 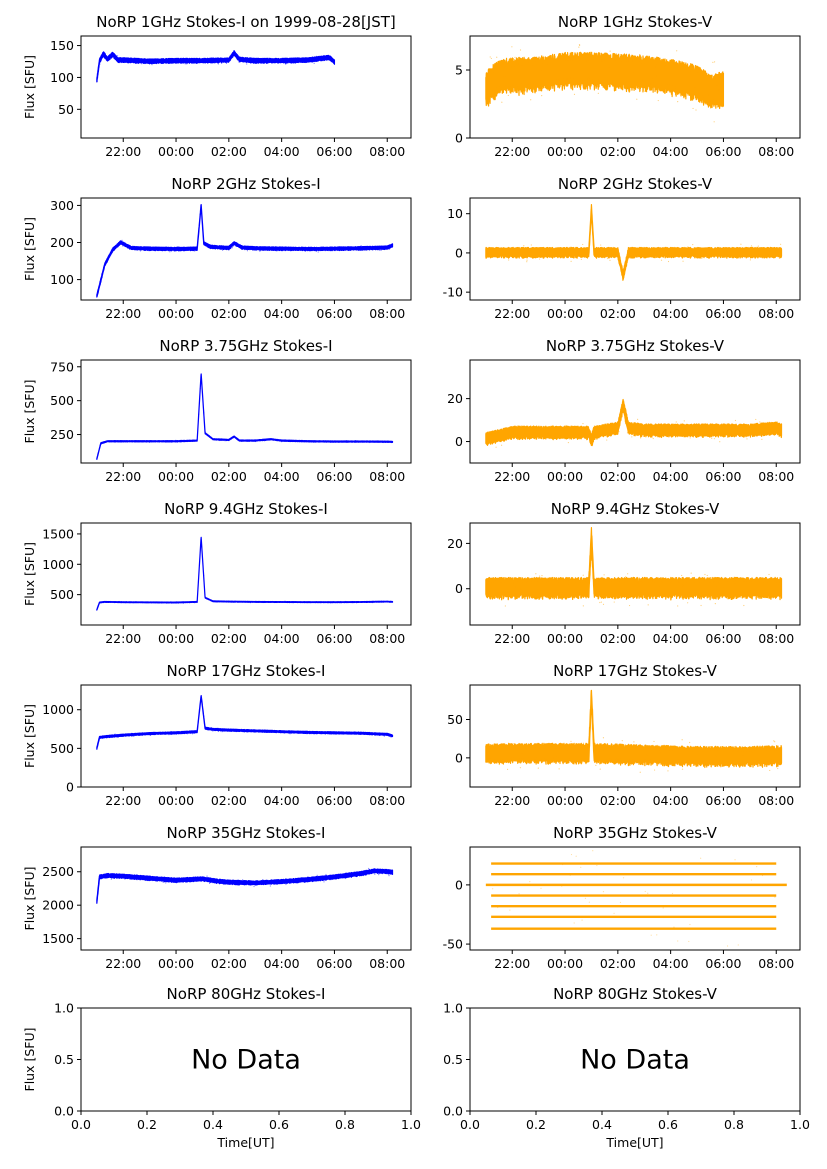 What do you see at coordinates (776, 638) in the screenshot?
I see `x-tick-label-p4v: 08:00` at bounding box center [776, 638].